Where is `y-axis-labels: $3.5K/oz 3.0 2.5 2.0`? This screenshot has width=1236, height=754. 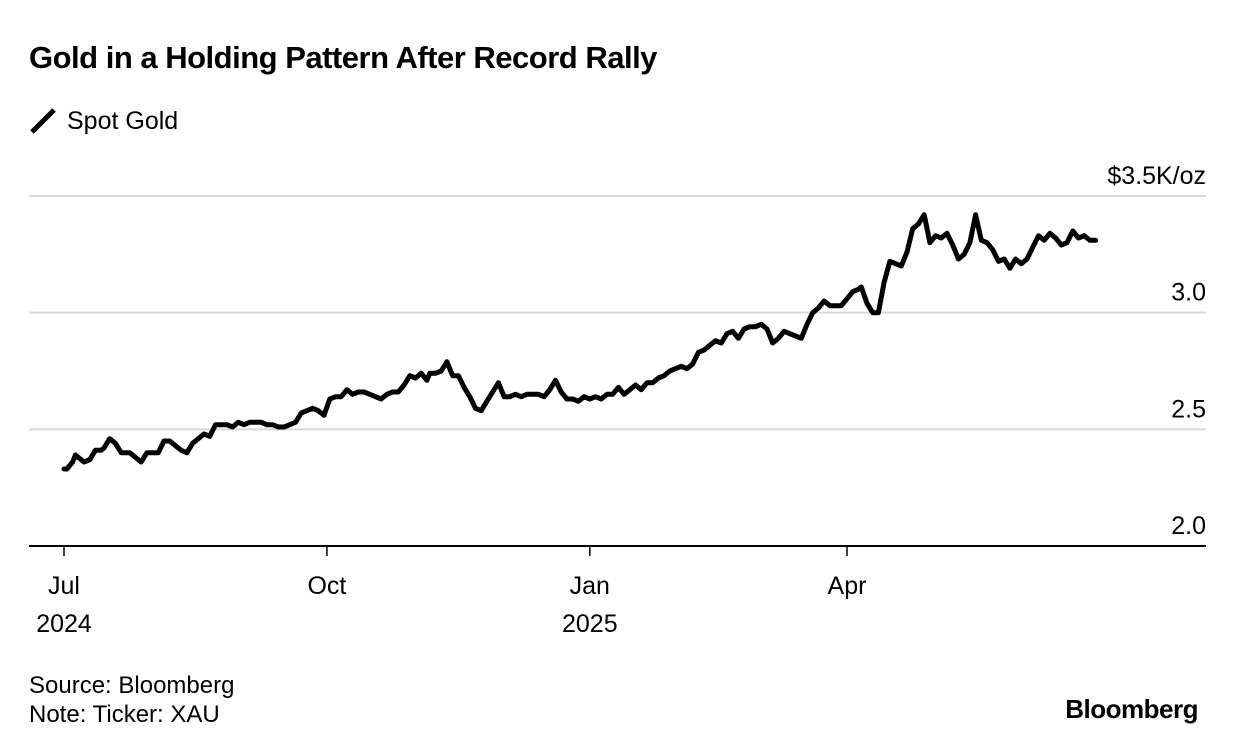
y-axis-labels: $3.5K/oz 3.0 2.5 2.0 is located at coordinates (1156, 351).